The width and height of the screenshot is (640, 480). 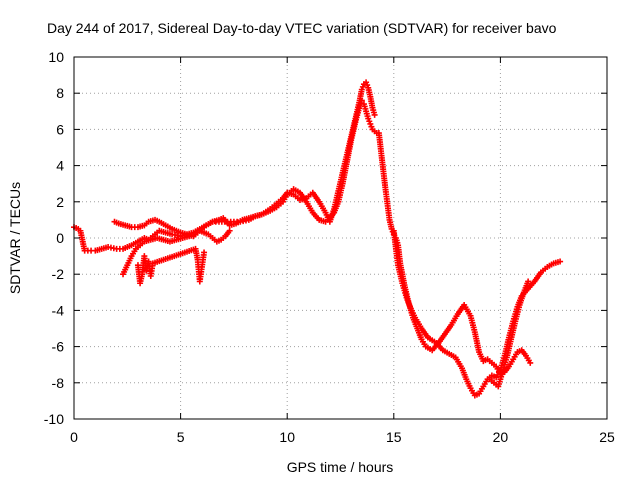 What do you see at coordinates (58, 383) in the screenshot?
I see `y-tick-label: -8` at bounding box center [58, 383].